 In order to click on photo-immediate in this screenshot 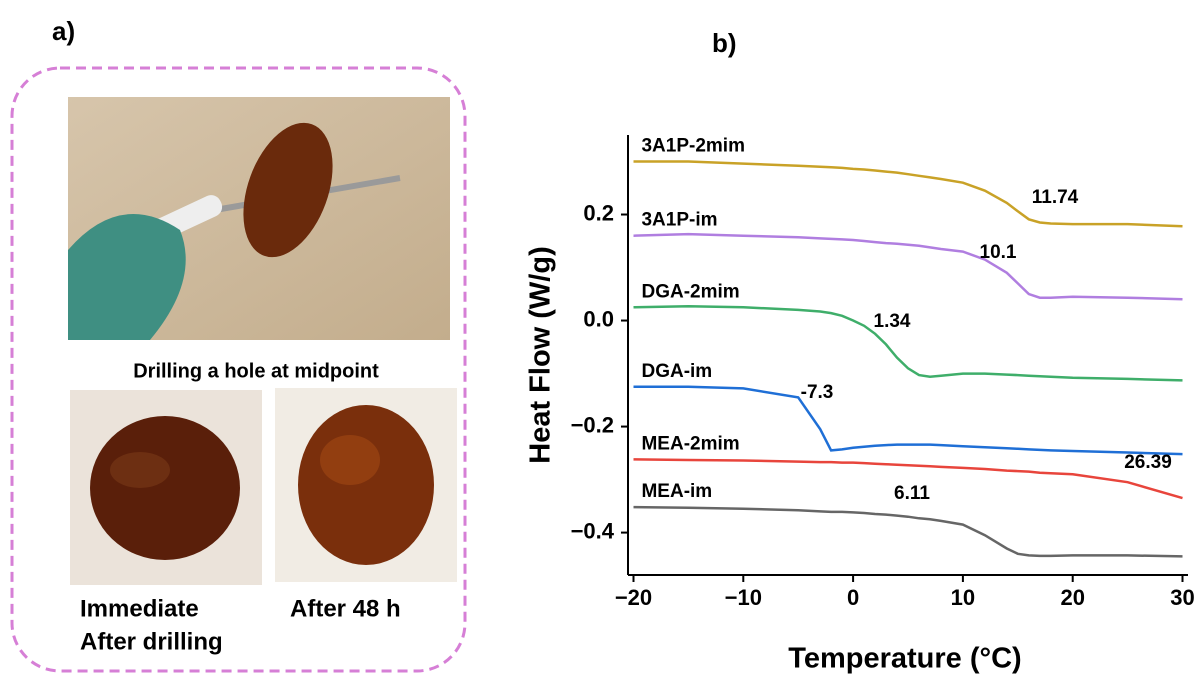, I will do `click(166, 487)`.